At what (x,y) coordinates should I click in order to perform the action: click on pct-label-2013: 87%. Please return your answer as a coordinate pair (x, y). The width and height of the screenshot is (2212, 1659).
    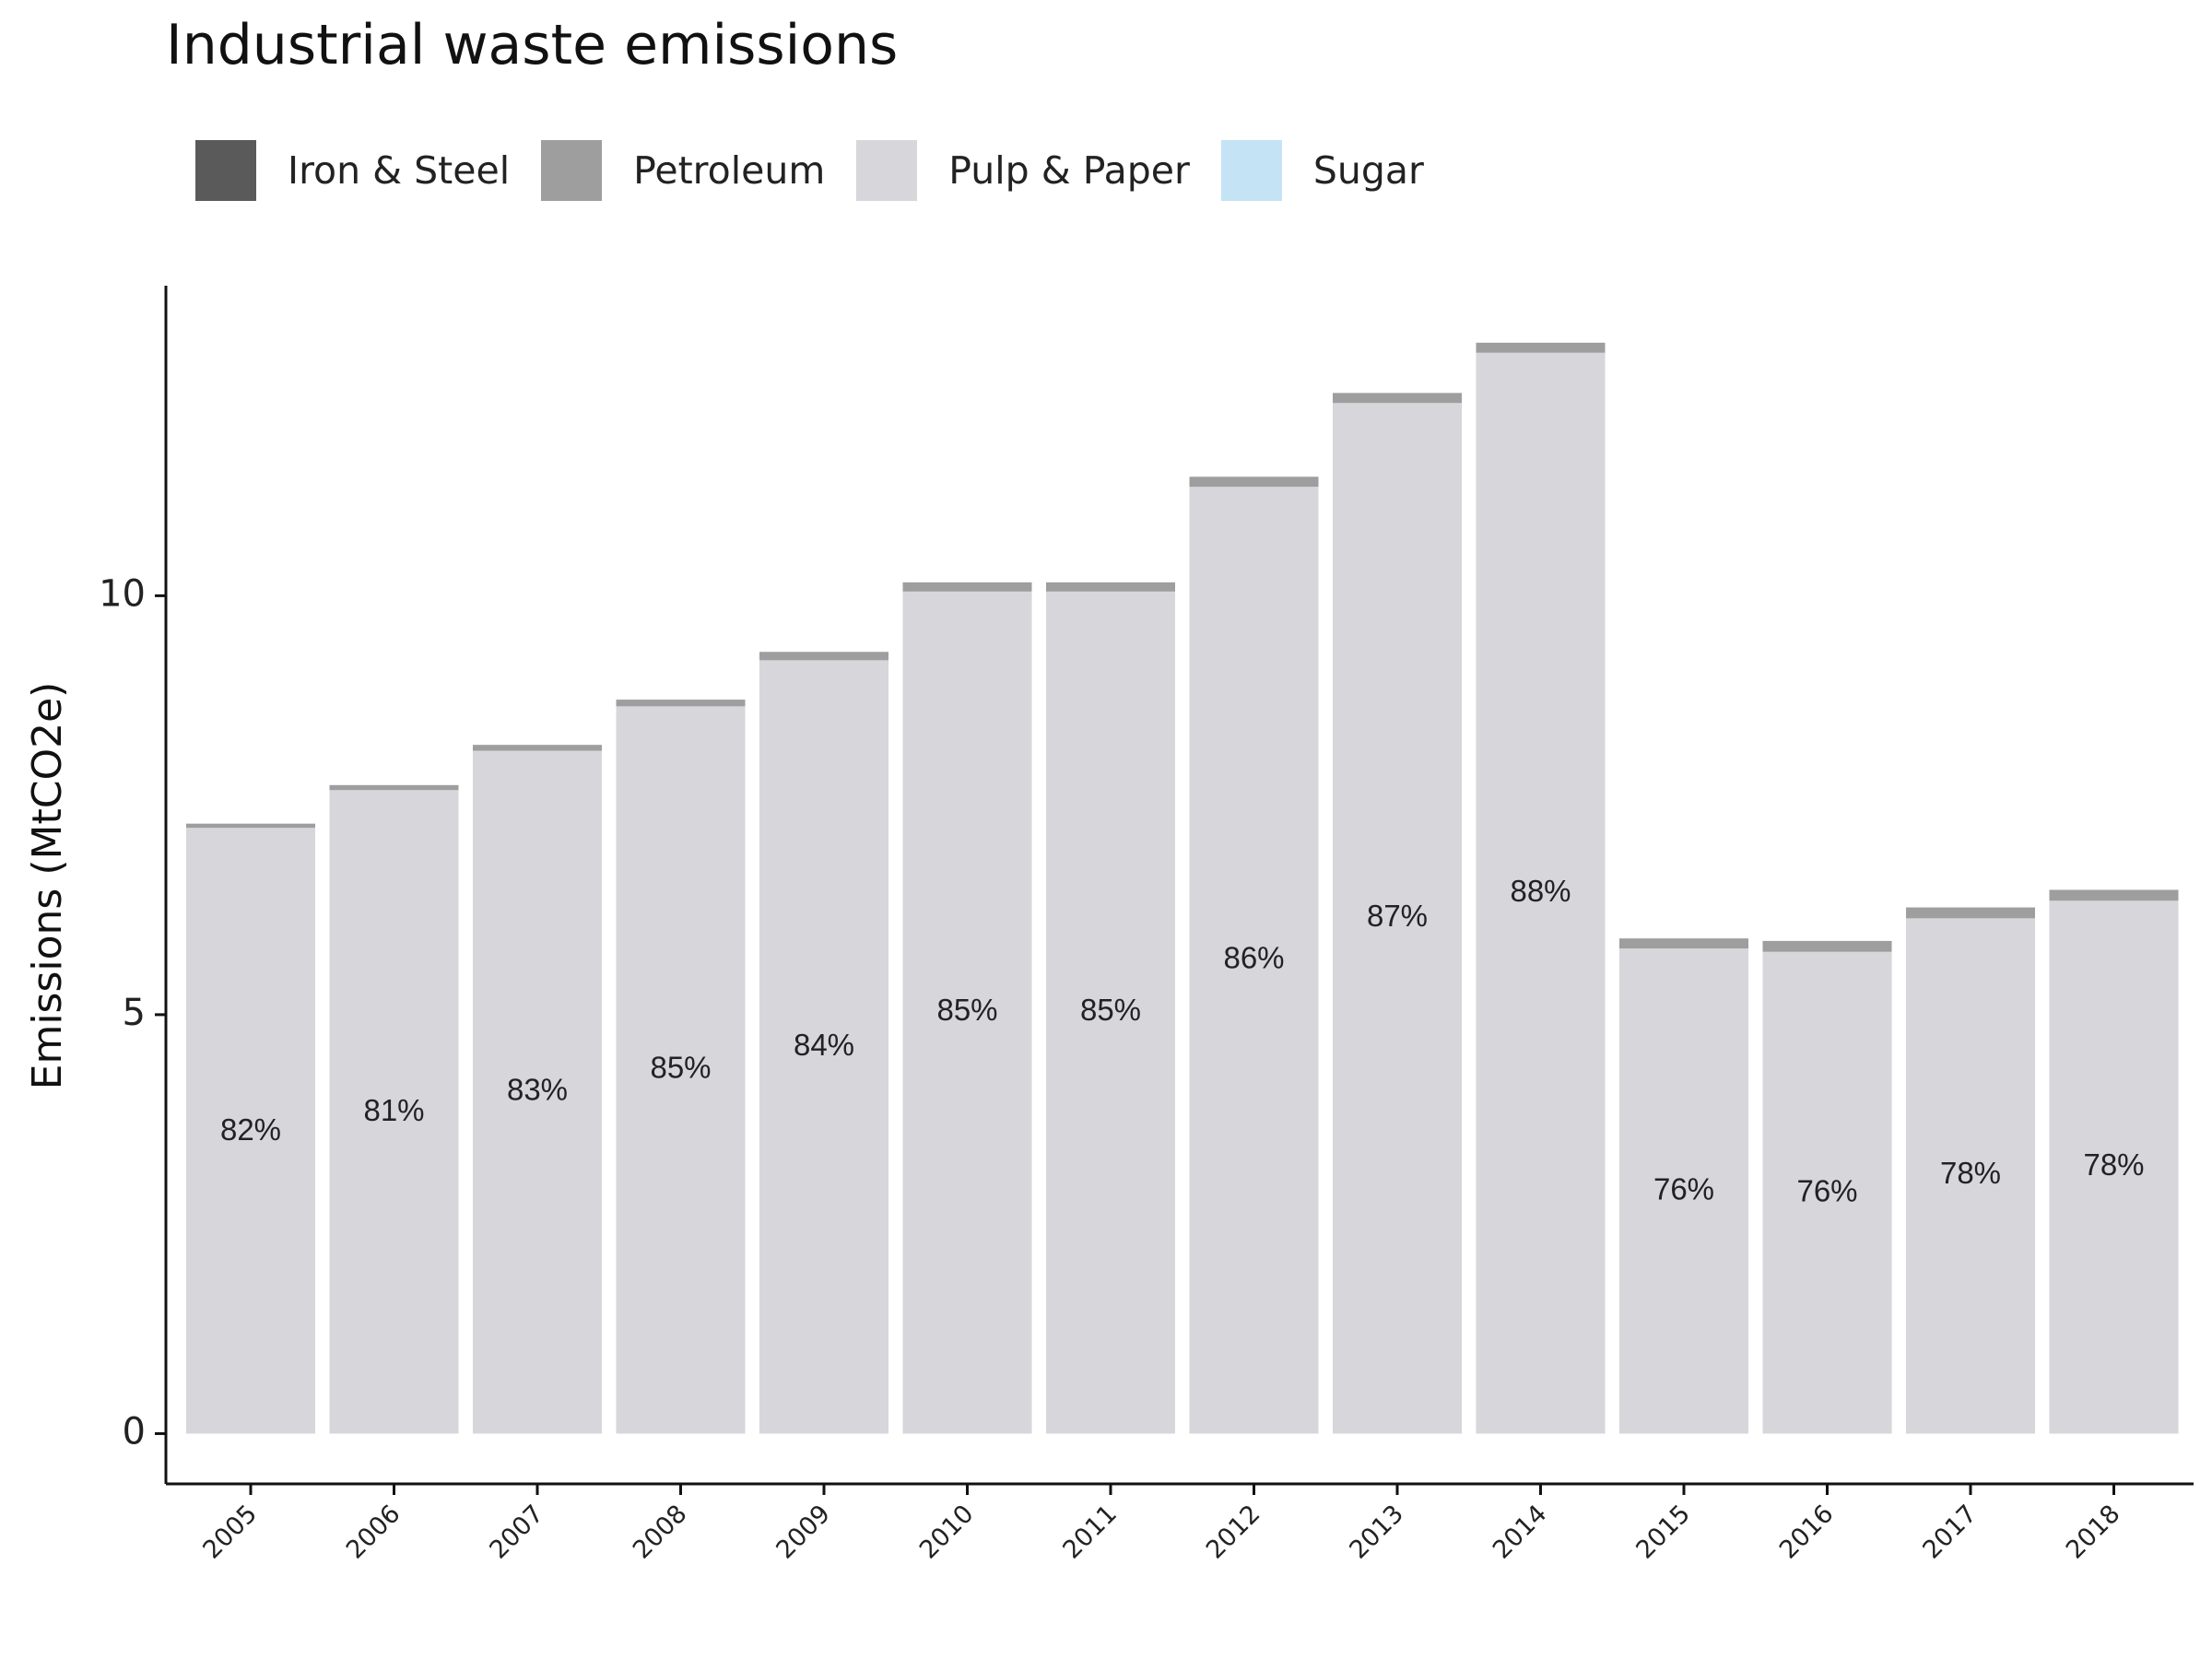
    Looking at the image, I should click on (1397, 916).